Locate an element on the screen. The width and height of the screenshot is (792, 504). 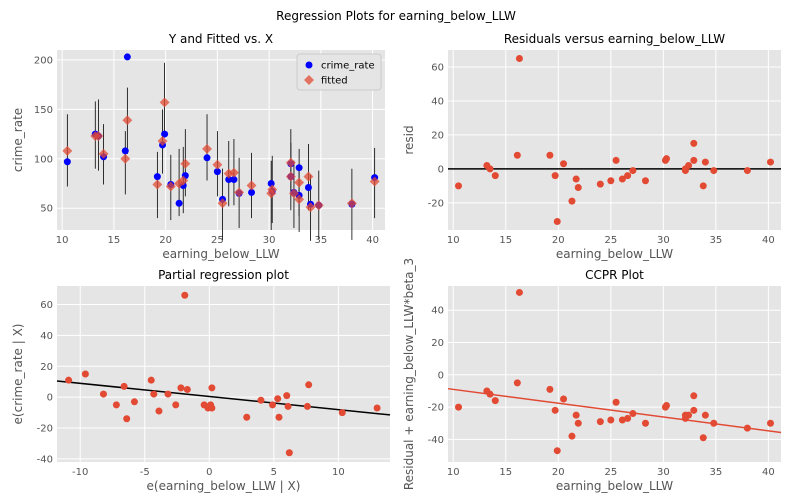
y-tick-label: -40 is located at coordinates (45, 459).